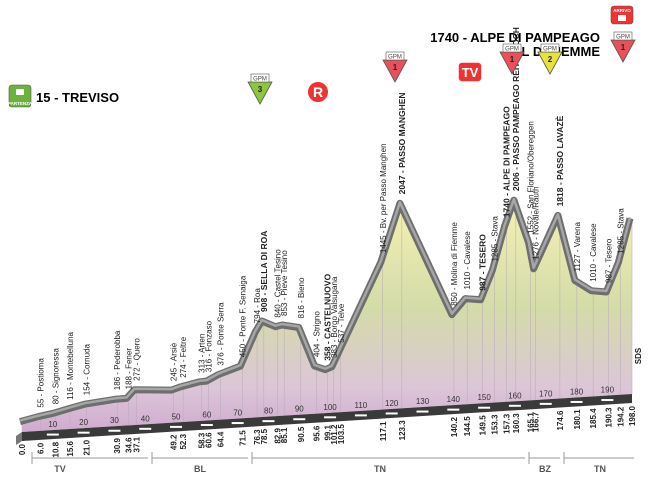 This screenshot has width=654, height=504. I want to click on marker-icon: GPM 3, so click(260, 89).